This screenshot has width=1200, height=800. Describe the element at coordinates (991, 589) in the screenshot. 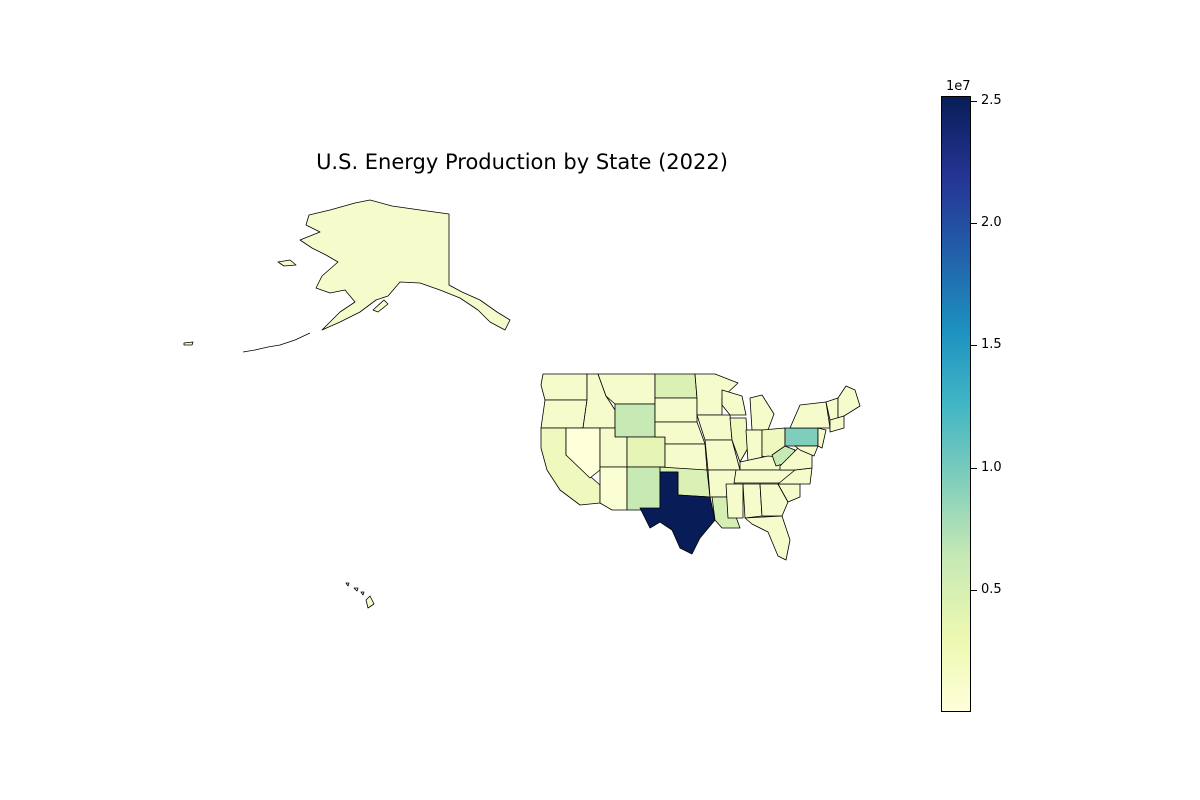

I see `colorbar-tick-label: 0.5` at that location.